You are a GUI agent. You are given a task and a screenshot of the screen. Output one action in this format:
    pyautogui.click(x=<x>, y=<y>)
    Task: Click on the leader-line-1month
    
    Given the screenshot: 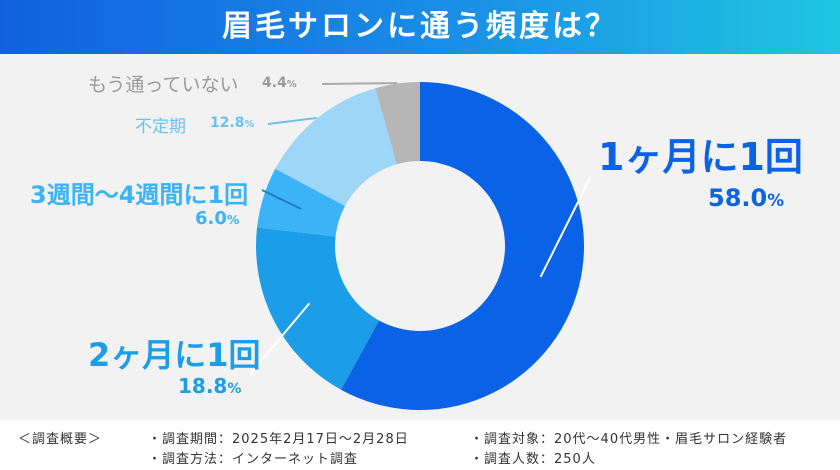 What is the action you would take?
    pyautogui.click(x=565, y=227)
    